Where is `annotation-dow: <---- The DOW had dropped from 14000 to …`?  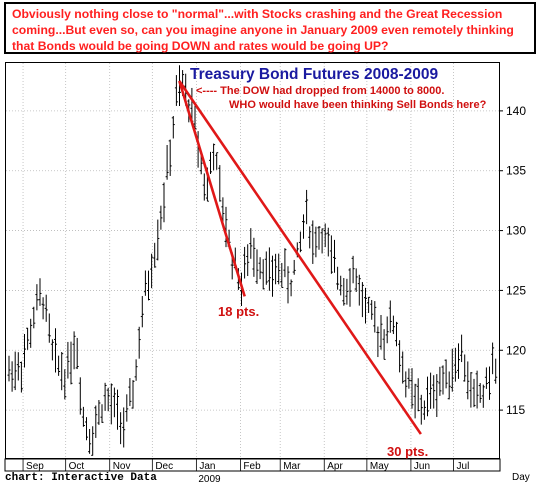 annotation-dow: <---- The DOW had dropped from 14000 to … is located at coordinates (320, 91).